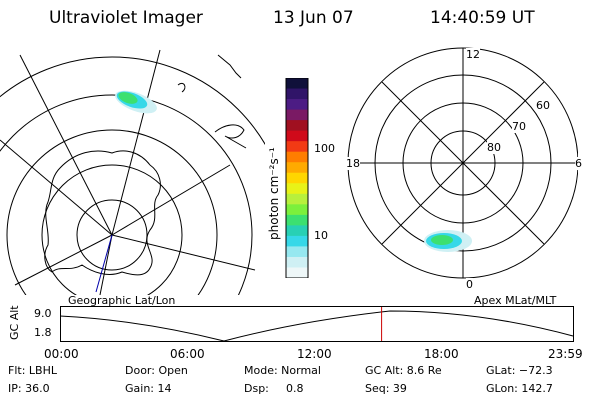 The image size is (600, 400). What do you see at coordinates (314, 354) in the screenshot?
I see `timeline-xtick-2: 12:00` at bounding box center [314, 354].